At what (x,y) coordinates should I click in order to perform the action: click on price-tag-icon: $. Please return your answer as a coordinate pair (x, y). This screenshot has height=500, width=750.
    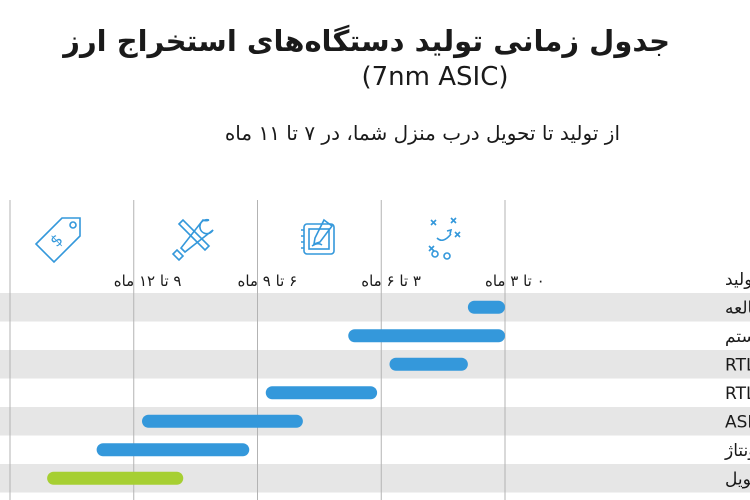
    Looking at the image, I should click on (57, 240).